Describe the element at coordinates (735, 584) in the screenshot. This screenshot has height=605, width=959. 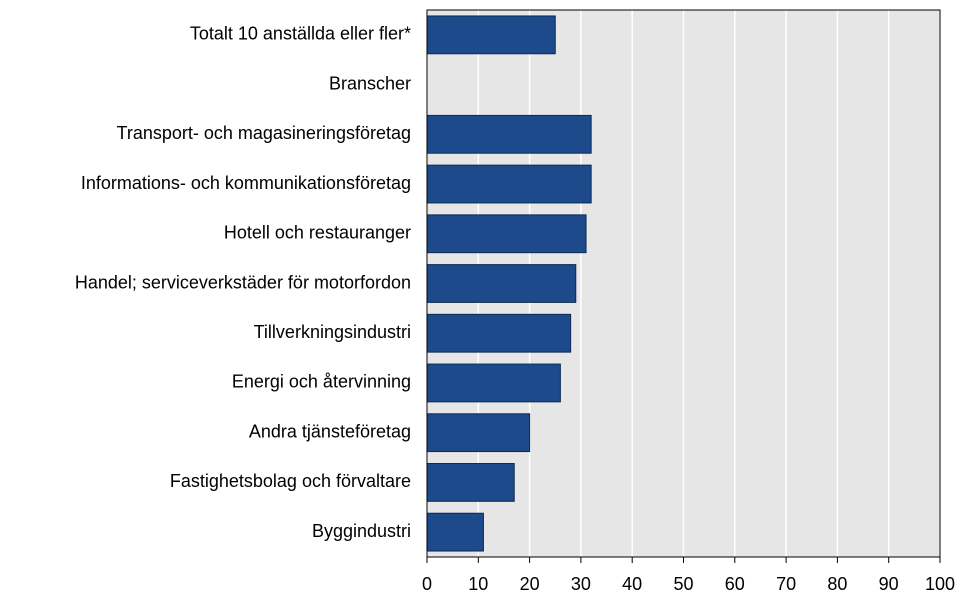
I see `x-tick-label: 60` at that location.